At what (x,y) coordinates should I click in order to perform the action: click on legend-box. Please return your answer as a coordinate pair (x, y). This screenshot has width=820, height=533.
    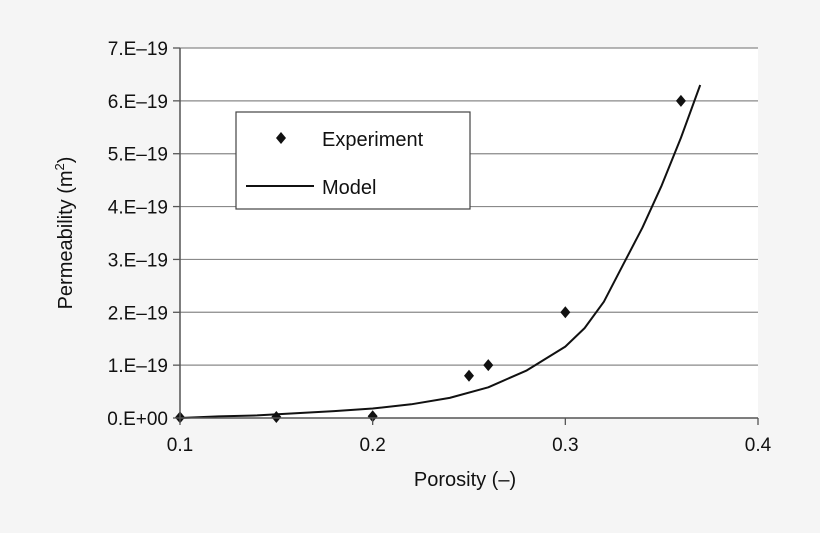
    Looking at the image, I should click on (353, 160).